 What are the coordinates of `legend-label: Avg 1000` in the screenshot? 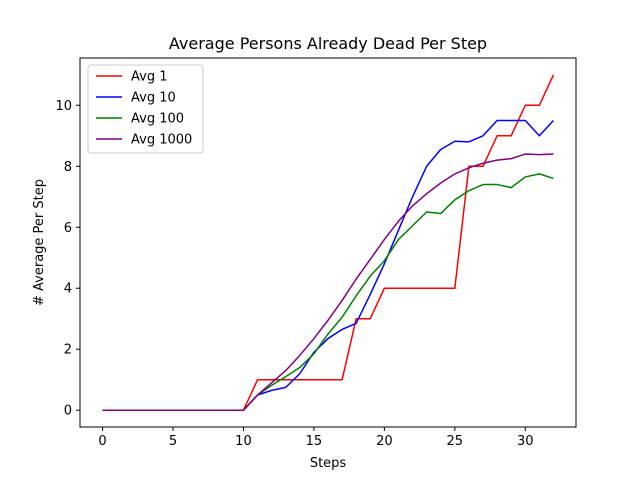 It's located at (161, 140).